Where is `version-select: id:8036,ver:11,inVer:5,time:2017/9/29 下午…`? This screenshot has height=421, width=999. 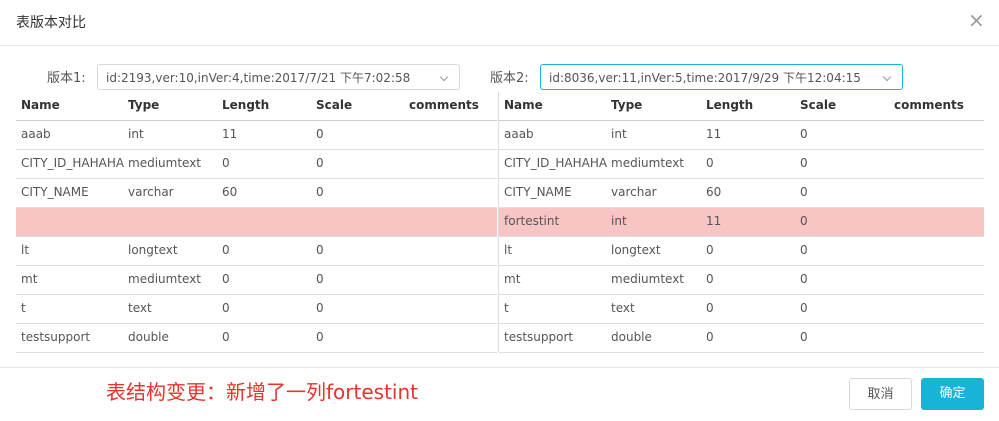
version-select: id:8036,ver:11,inVer:5,time:2017/9/29 下午… is located at coordinates (721, 77).